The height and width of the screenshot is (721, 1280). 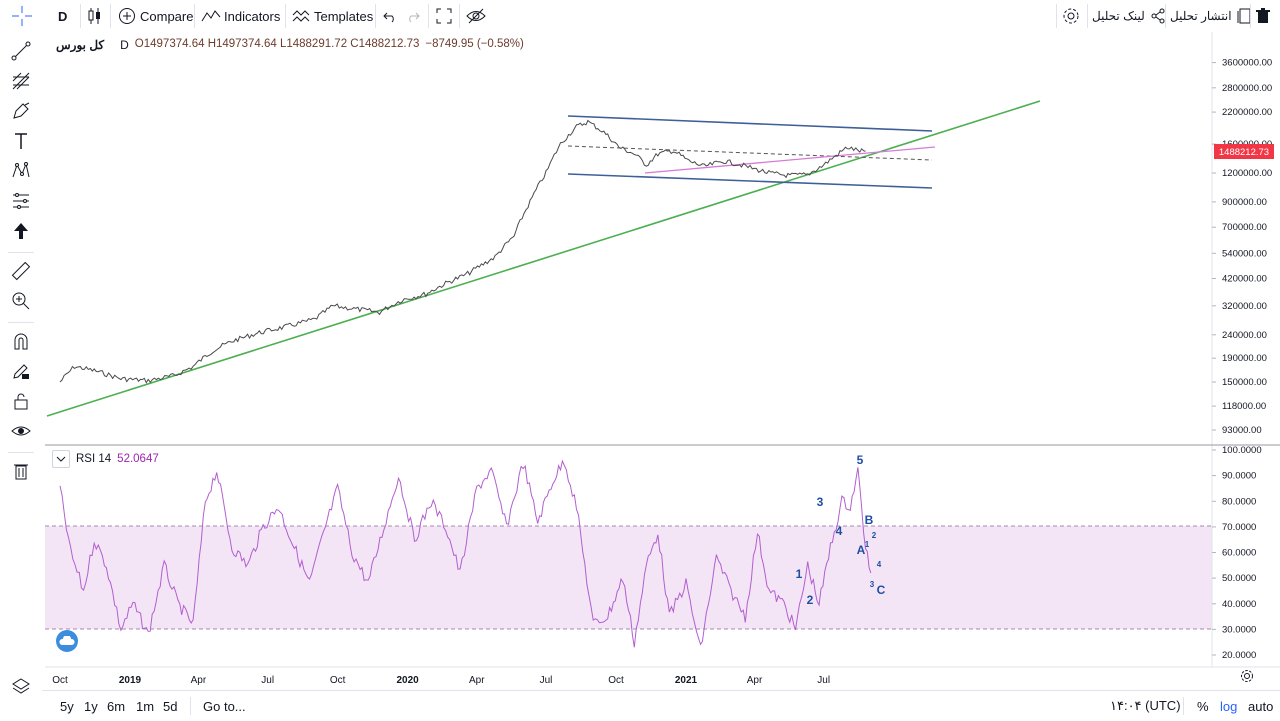 I want to click on crosshair-icon, so click(x=22, y=16).